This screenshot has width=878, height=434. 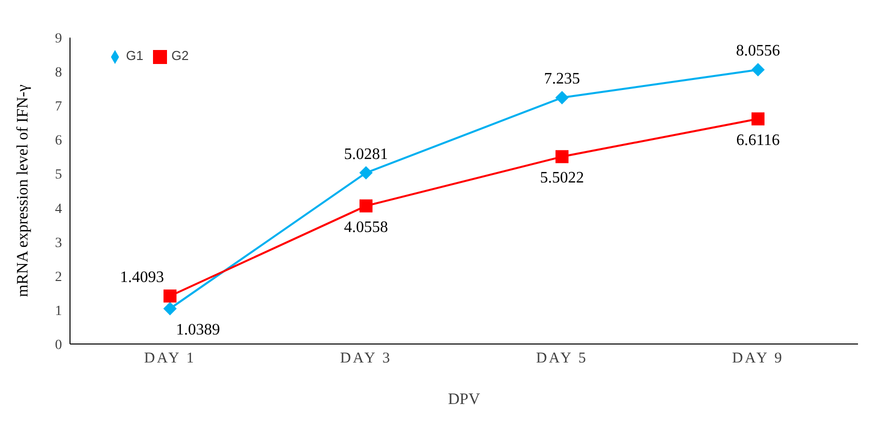 I want to click on y-tick-label: 4, so click(x=58, y=209).